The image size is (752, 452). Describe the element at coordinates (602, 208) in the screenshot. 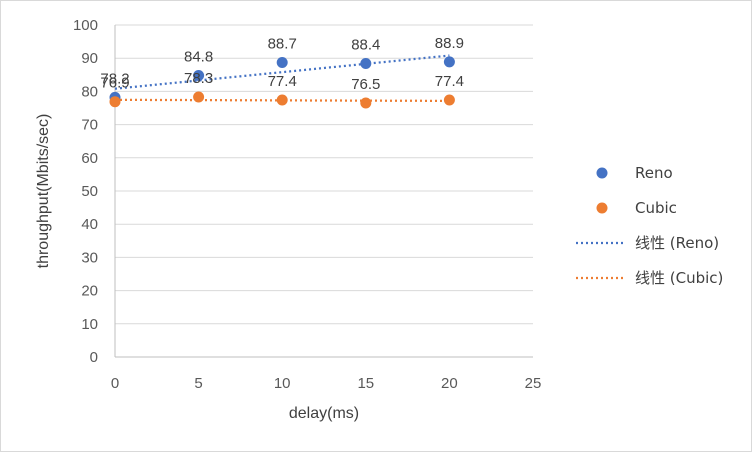

I see `legend-marker-cubic` at that location.